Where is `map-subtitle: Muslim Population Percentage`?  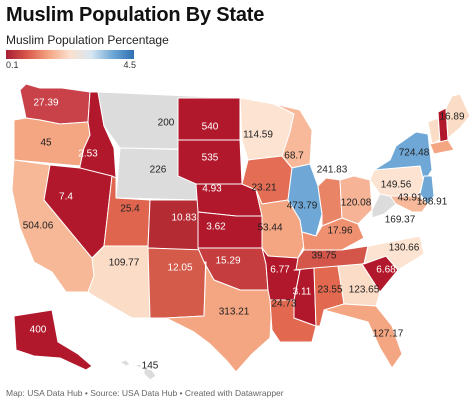 map-subtitle: Muslim Population Percentage is located at coordinates (87, 40).